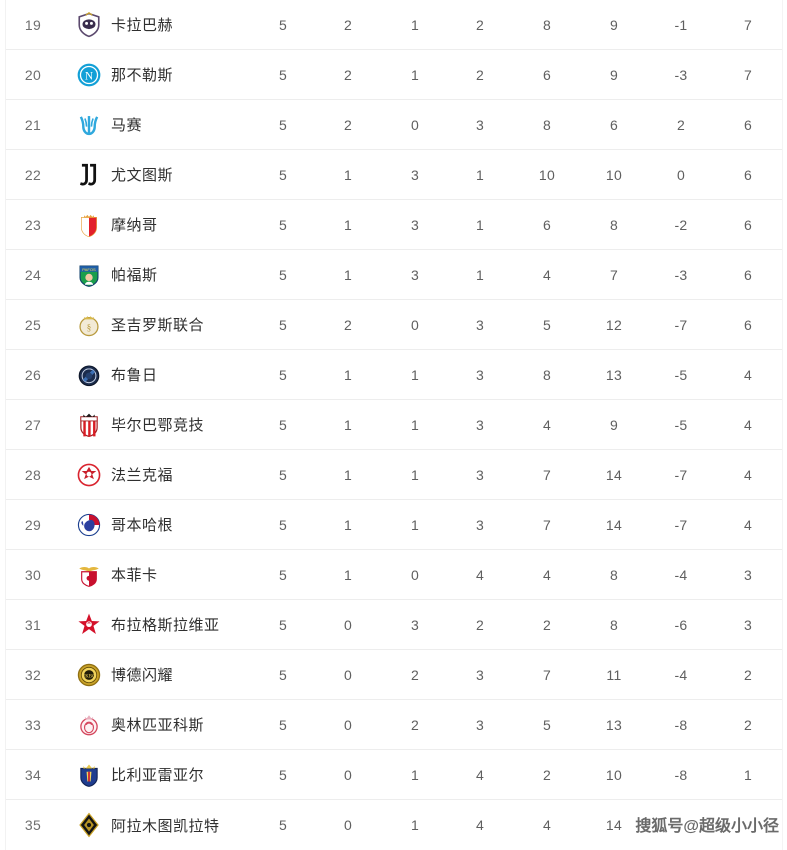 The image size is (787, 850). What do you see at coordinates (89, 325) in the screenshot?
I see `union-sg-crest-icon: §` at bounding box center [89, 325].